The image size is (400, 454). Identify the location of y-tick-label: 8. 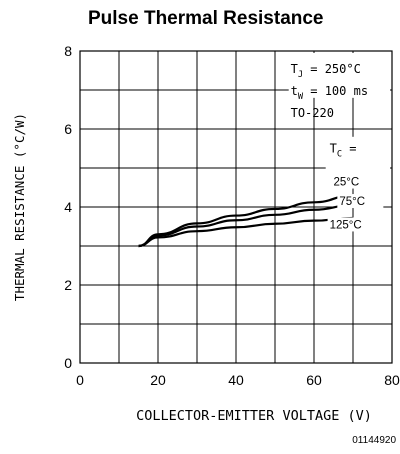
(68, 51).